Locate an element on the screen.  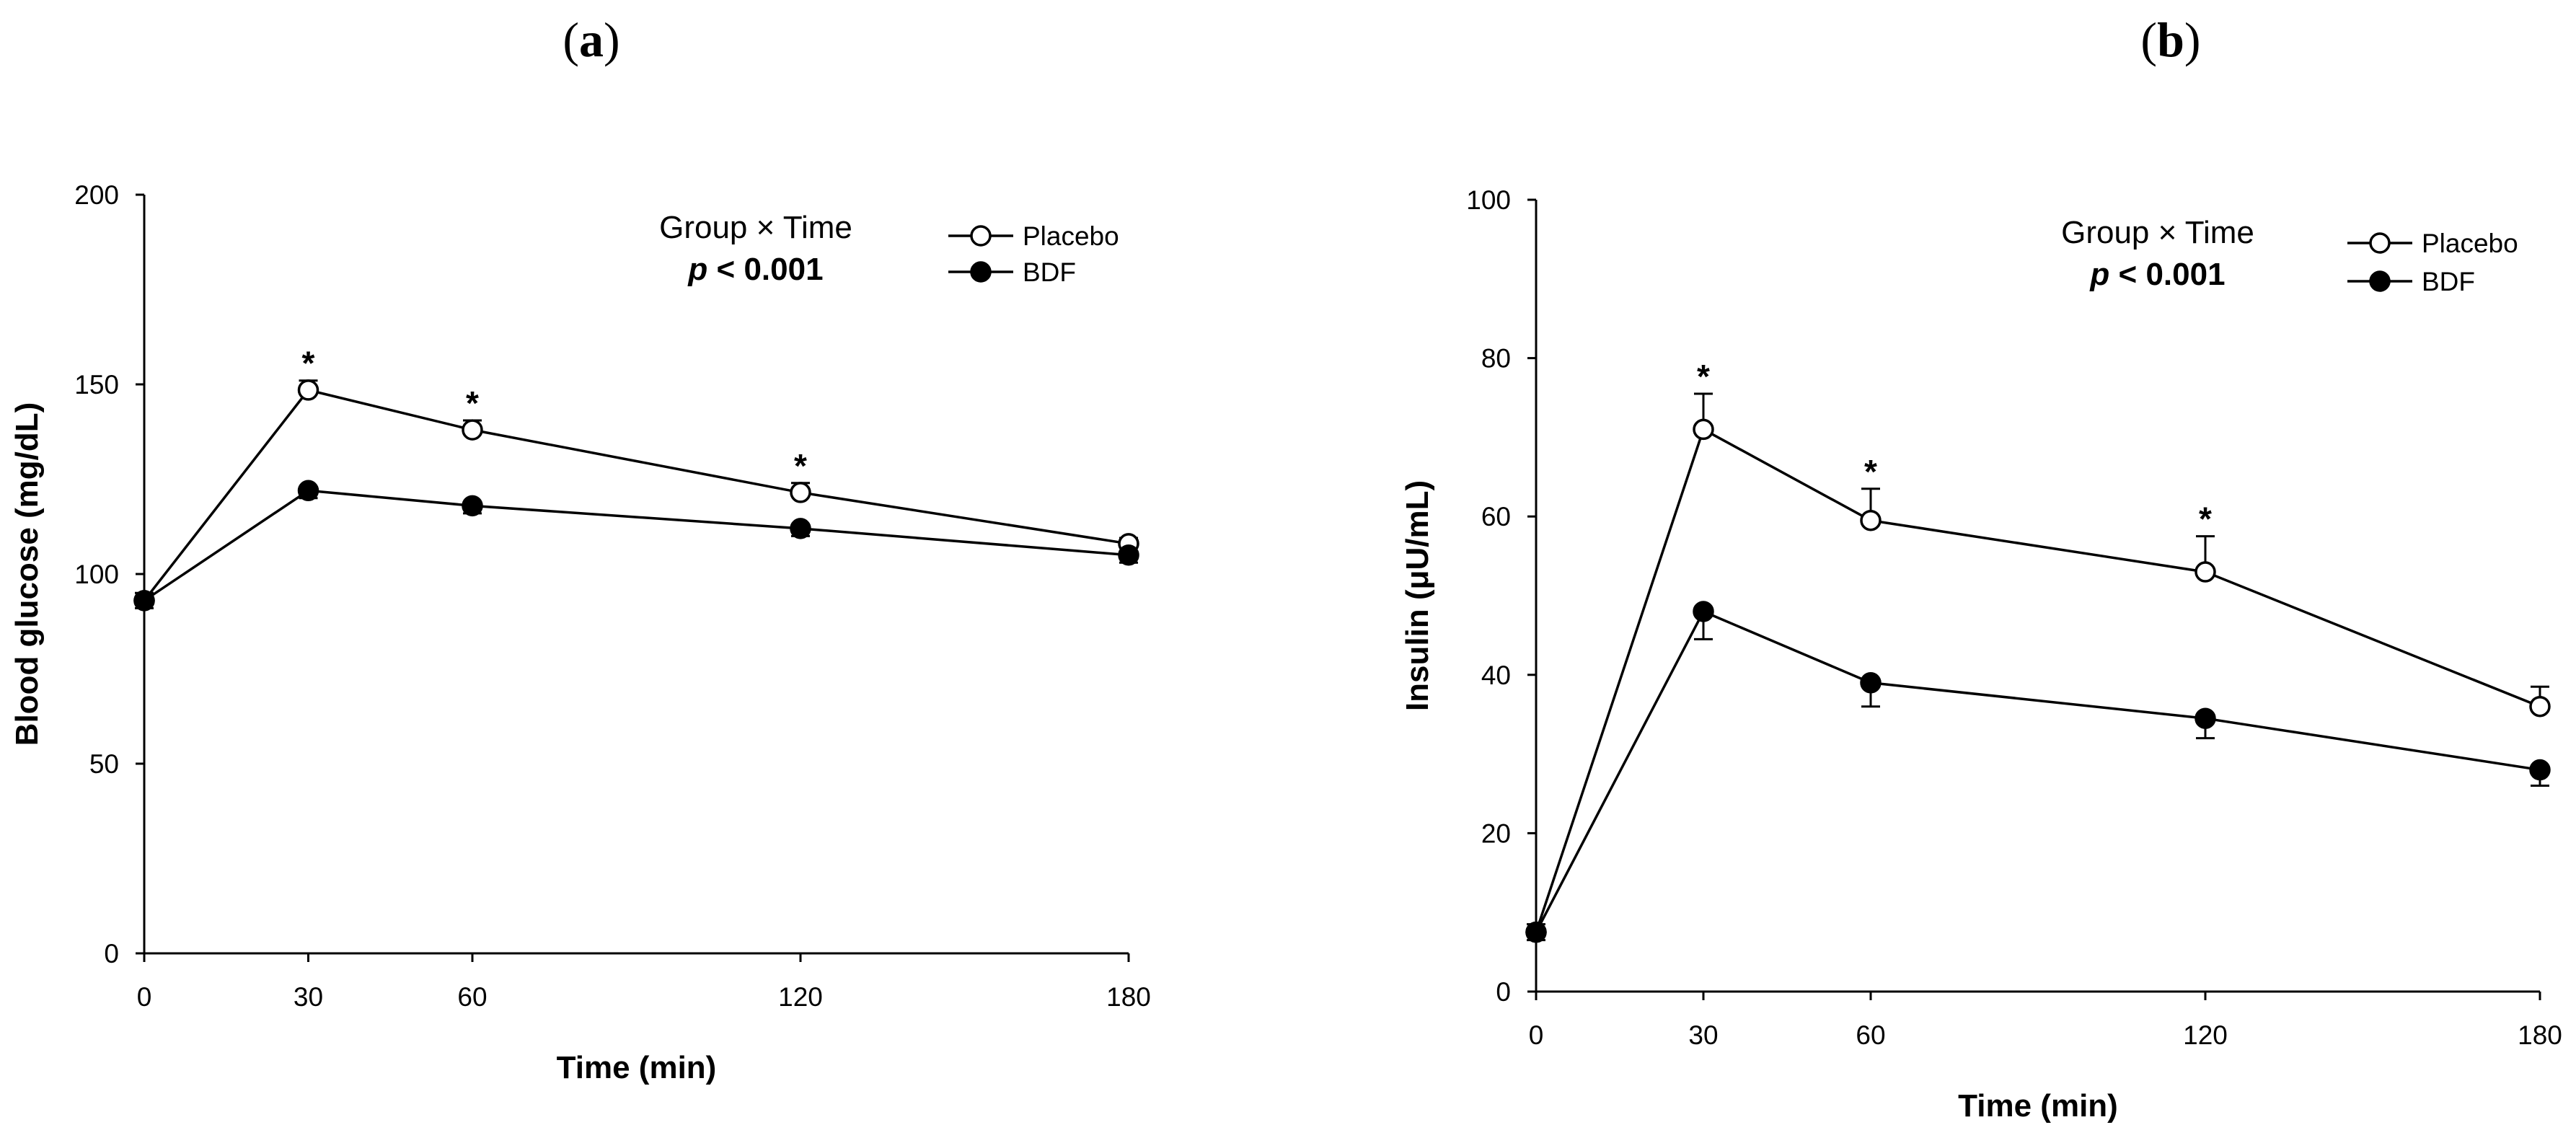
y-tick-label: 80 is located at coordinates (1496, 359).